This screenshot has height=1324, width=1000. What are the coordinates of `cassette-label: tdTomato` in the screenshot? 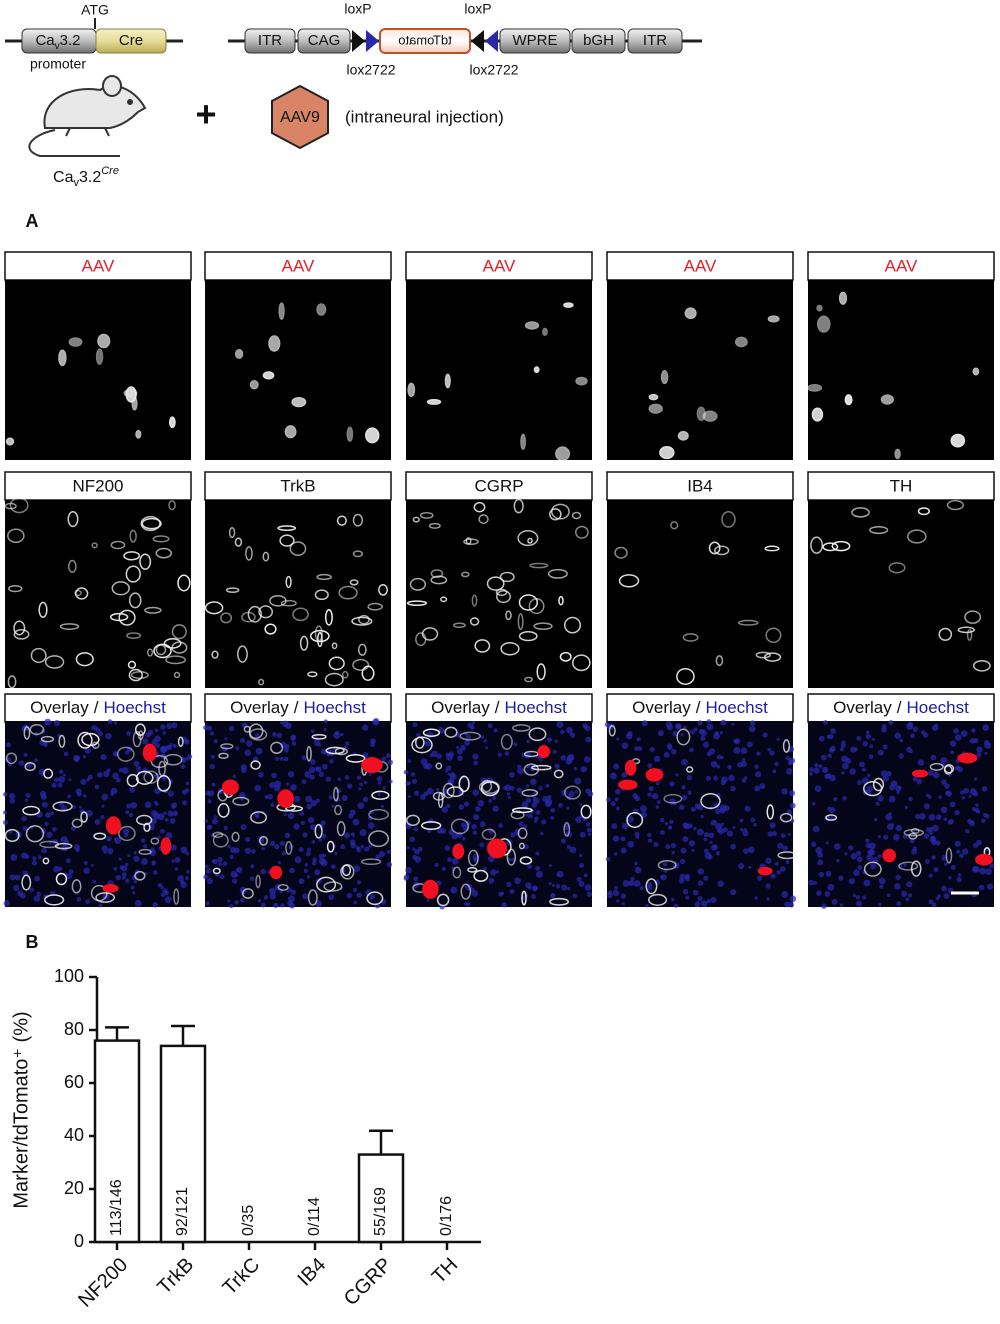 It's located at (424, 39).